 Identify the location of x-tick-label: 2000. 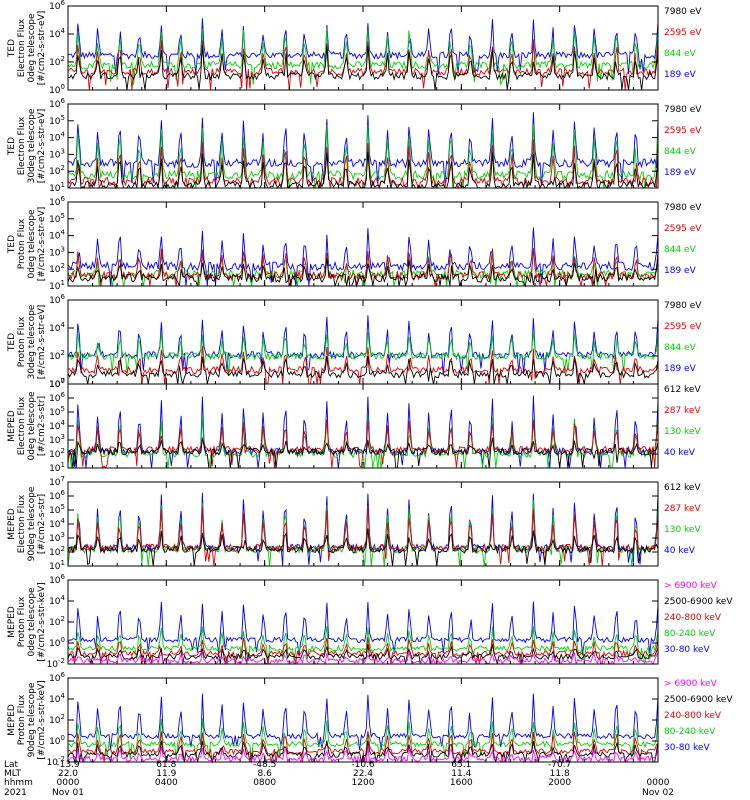
(559, 783).